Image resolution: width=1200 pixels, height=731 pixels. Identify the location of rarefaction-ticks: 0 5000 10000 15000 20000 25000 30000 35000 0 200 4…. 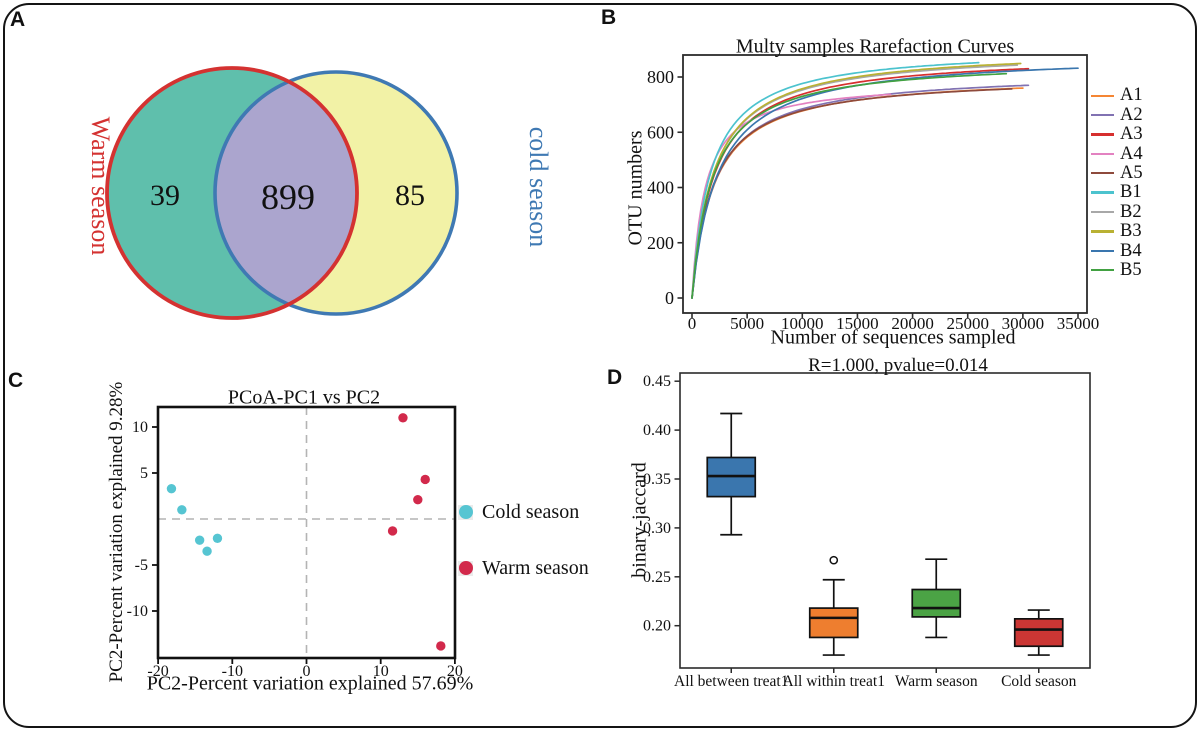
(873, 200).